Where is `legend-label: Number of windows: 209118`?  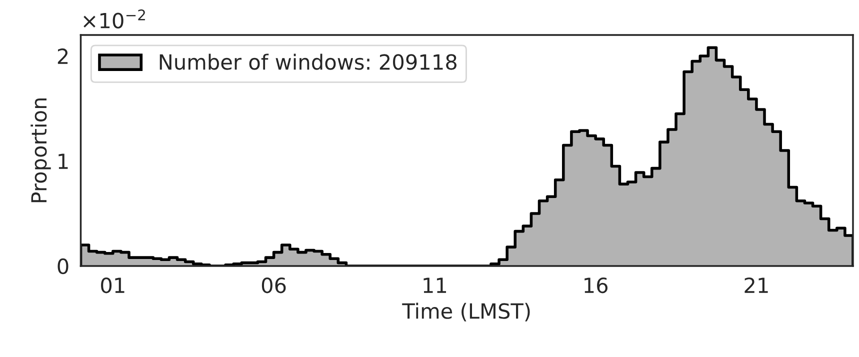 legend-label: Number of windows: 209118 is located at coordinates (308, 62).